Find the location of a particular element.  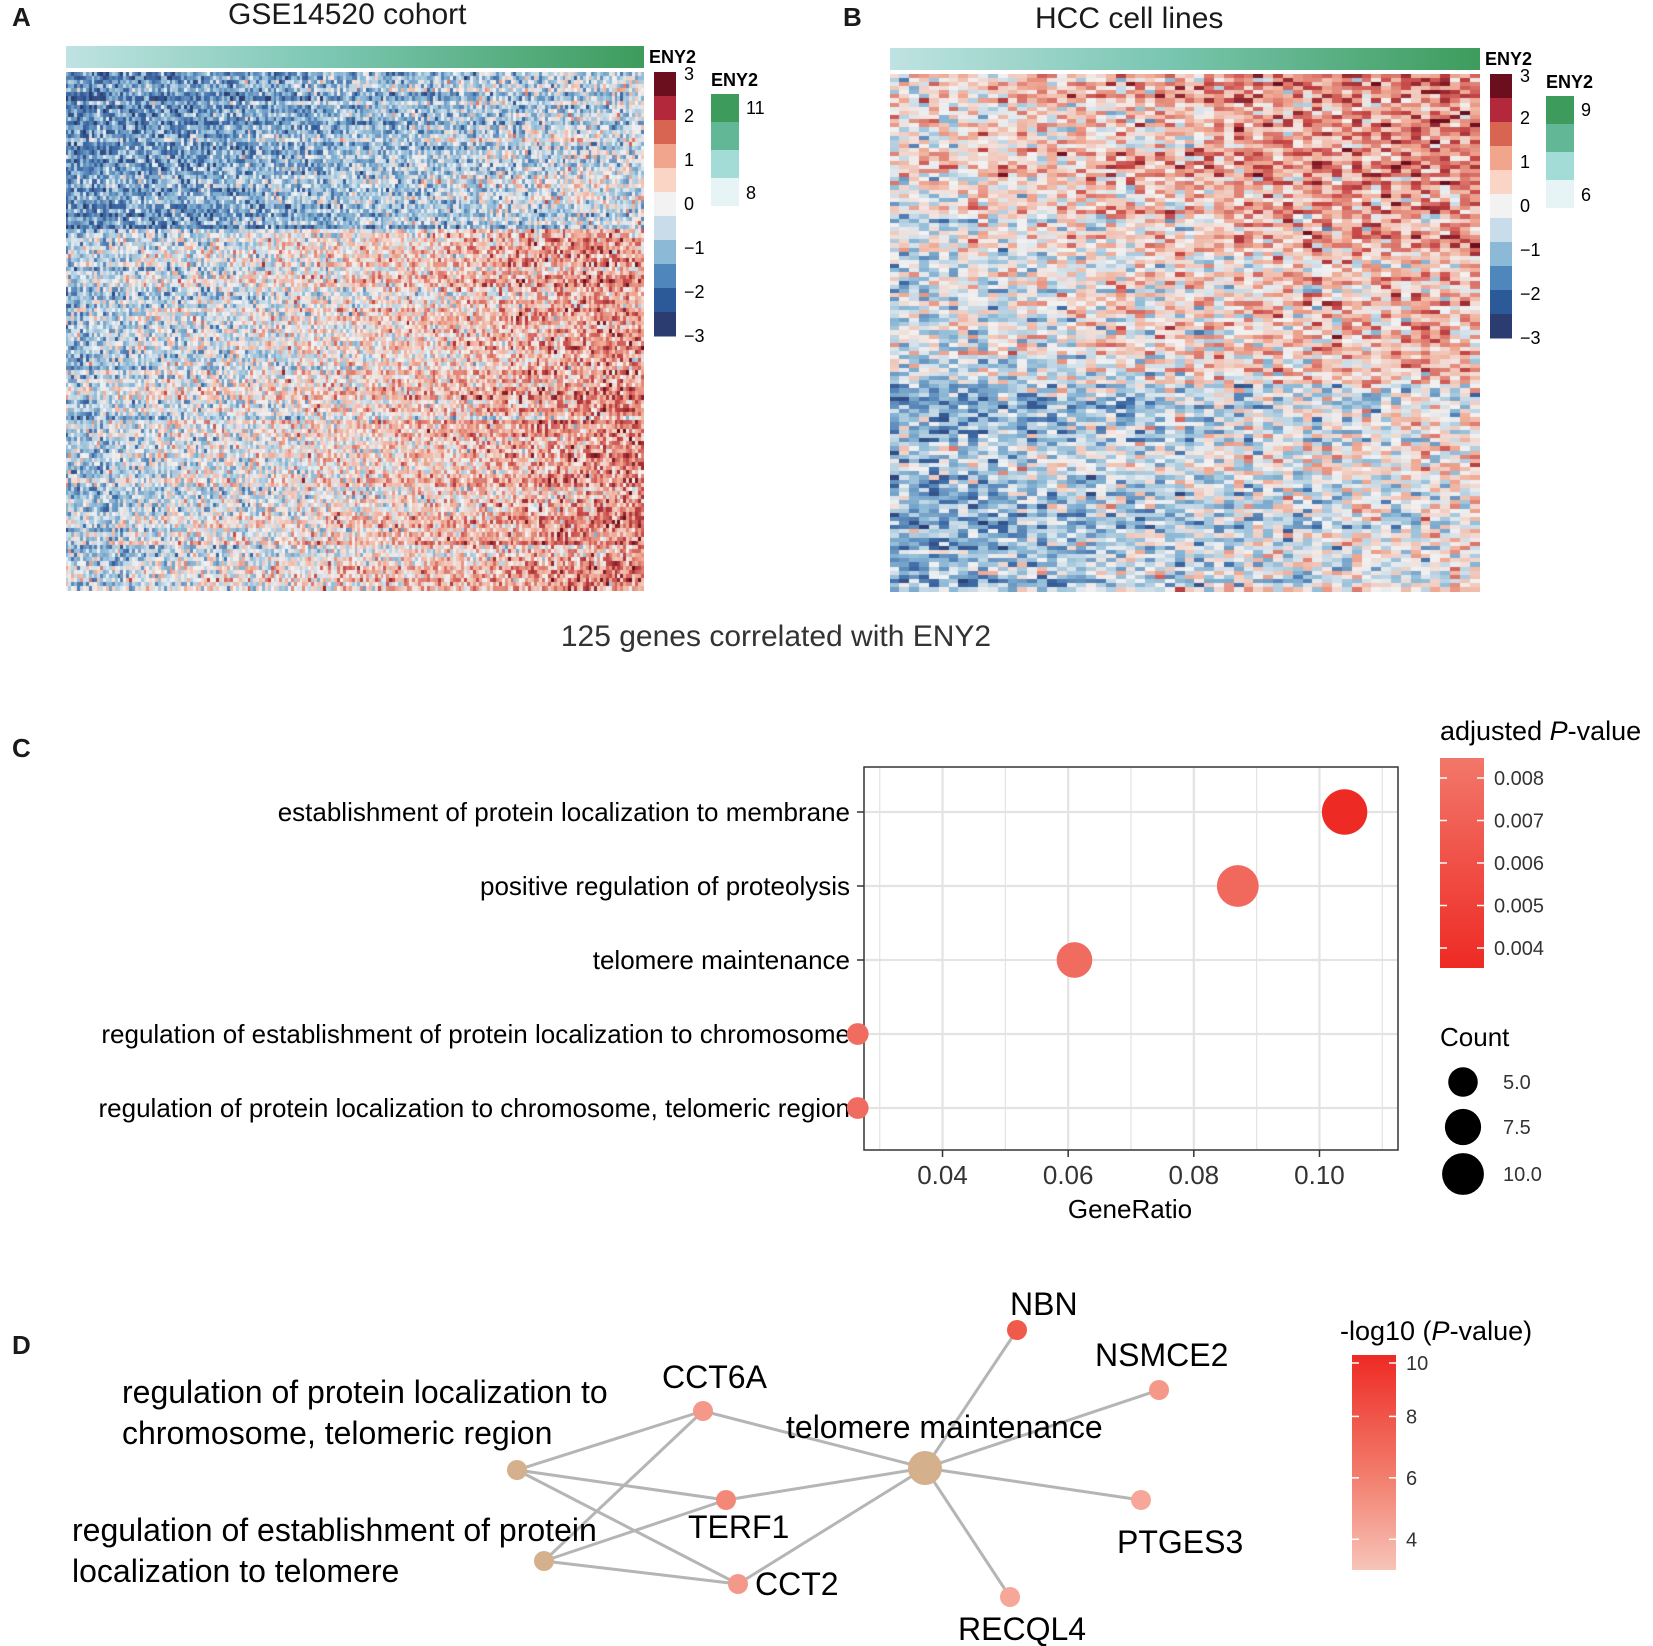

neglog-legend-colorbar is located at coordinates (1374, 1462).